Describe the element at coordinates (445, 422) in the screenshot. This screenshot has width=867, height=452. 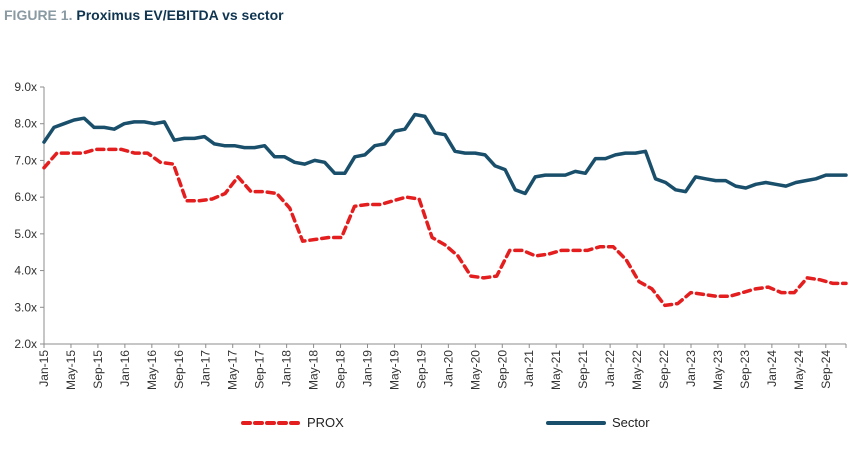
I see `chart-legend: PROX Sector` at that location.